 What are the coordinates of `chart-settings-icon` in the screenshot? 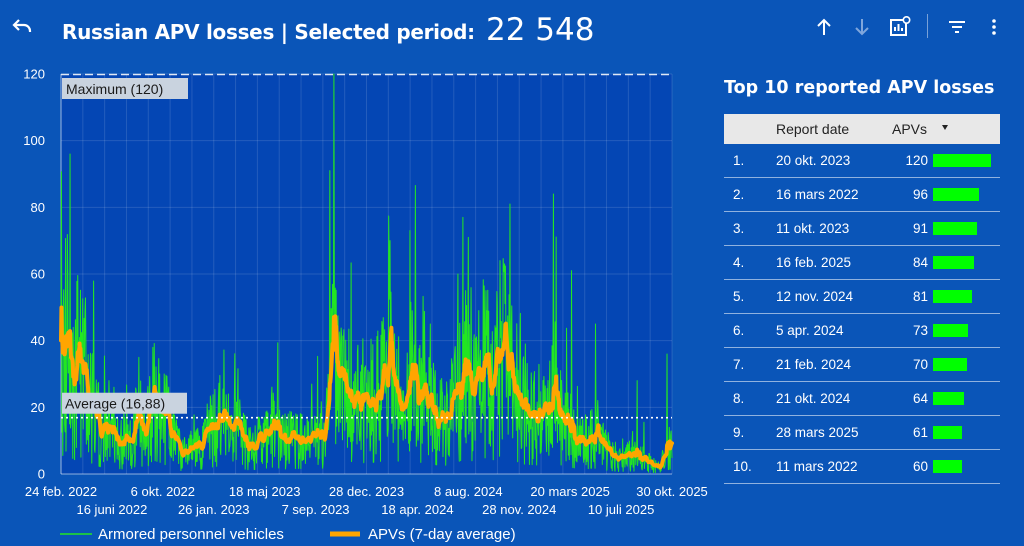 It's located at (900, 27).